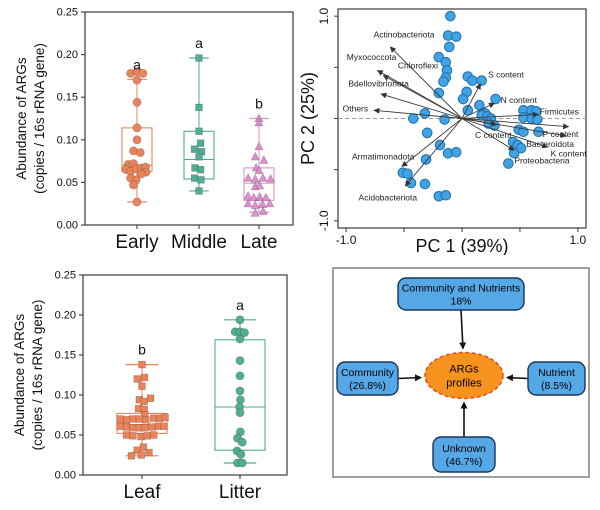 Image resolution: width=600 pixels, height=510 pixels. I want to click on loading-label: S content, so click(506, 74).